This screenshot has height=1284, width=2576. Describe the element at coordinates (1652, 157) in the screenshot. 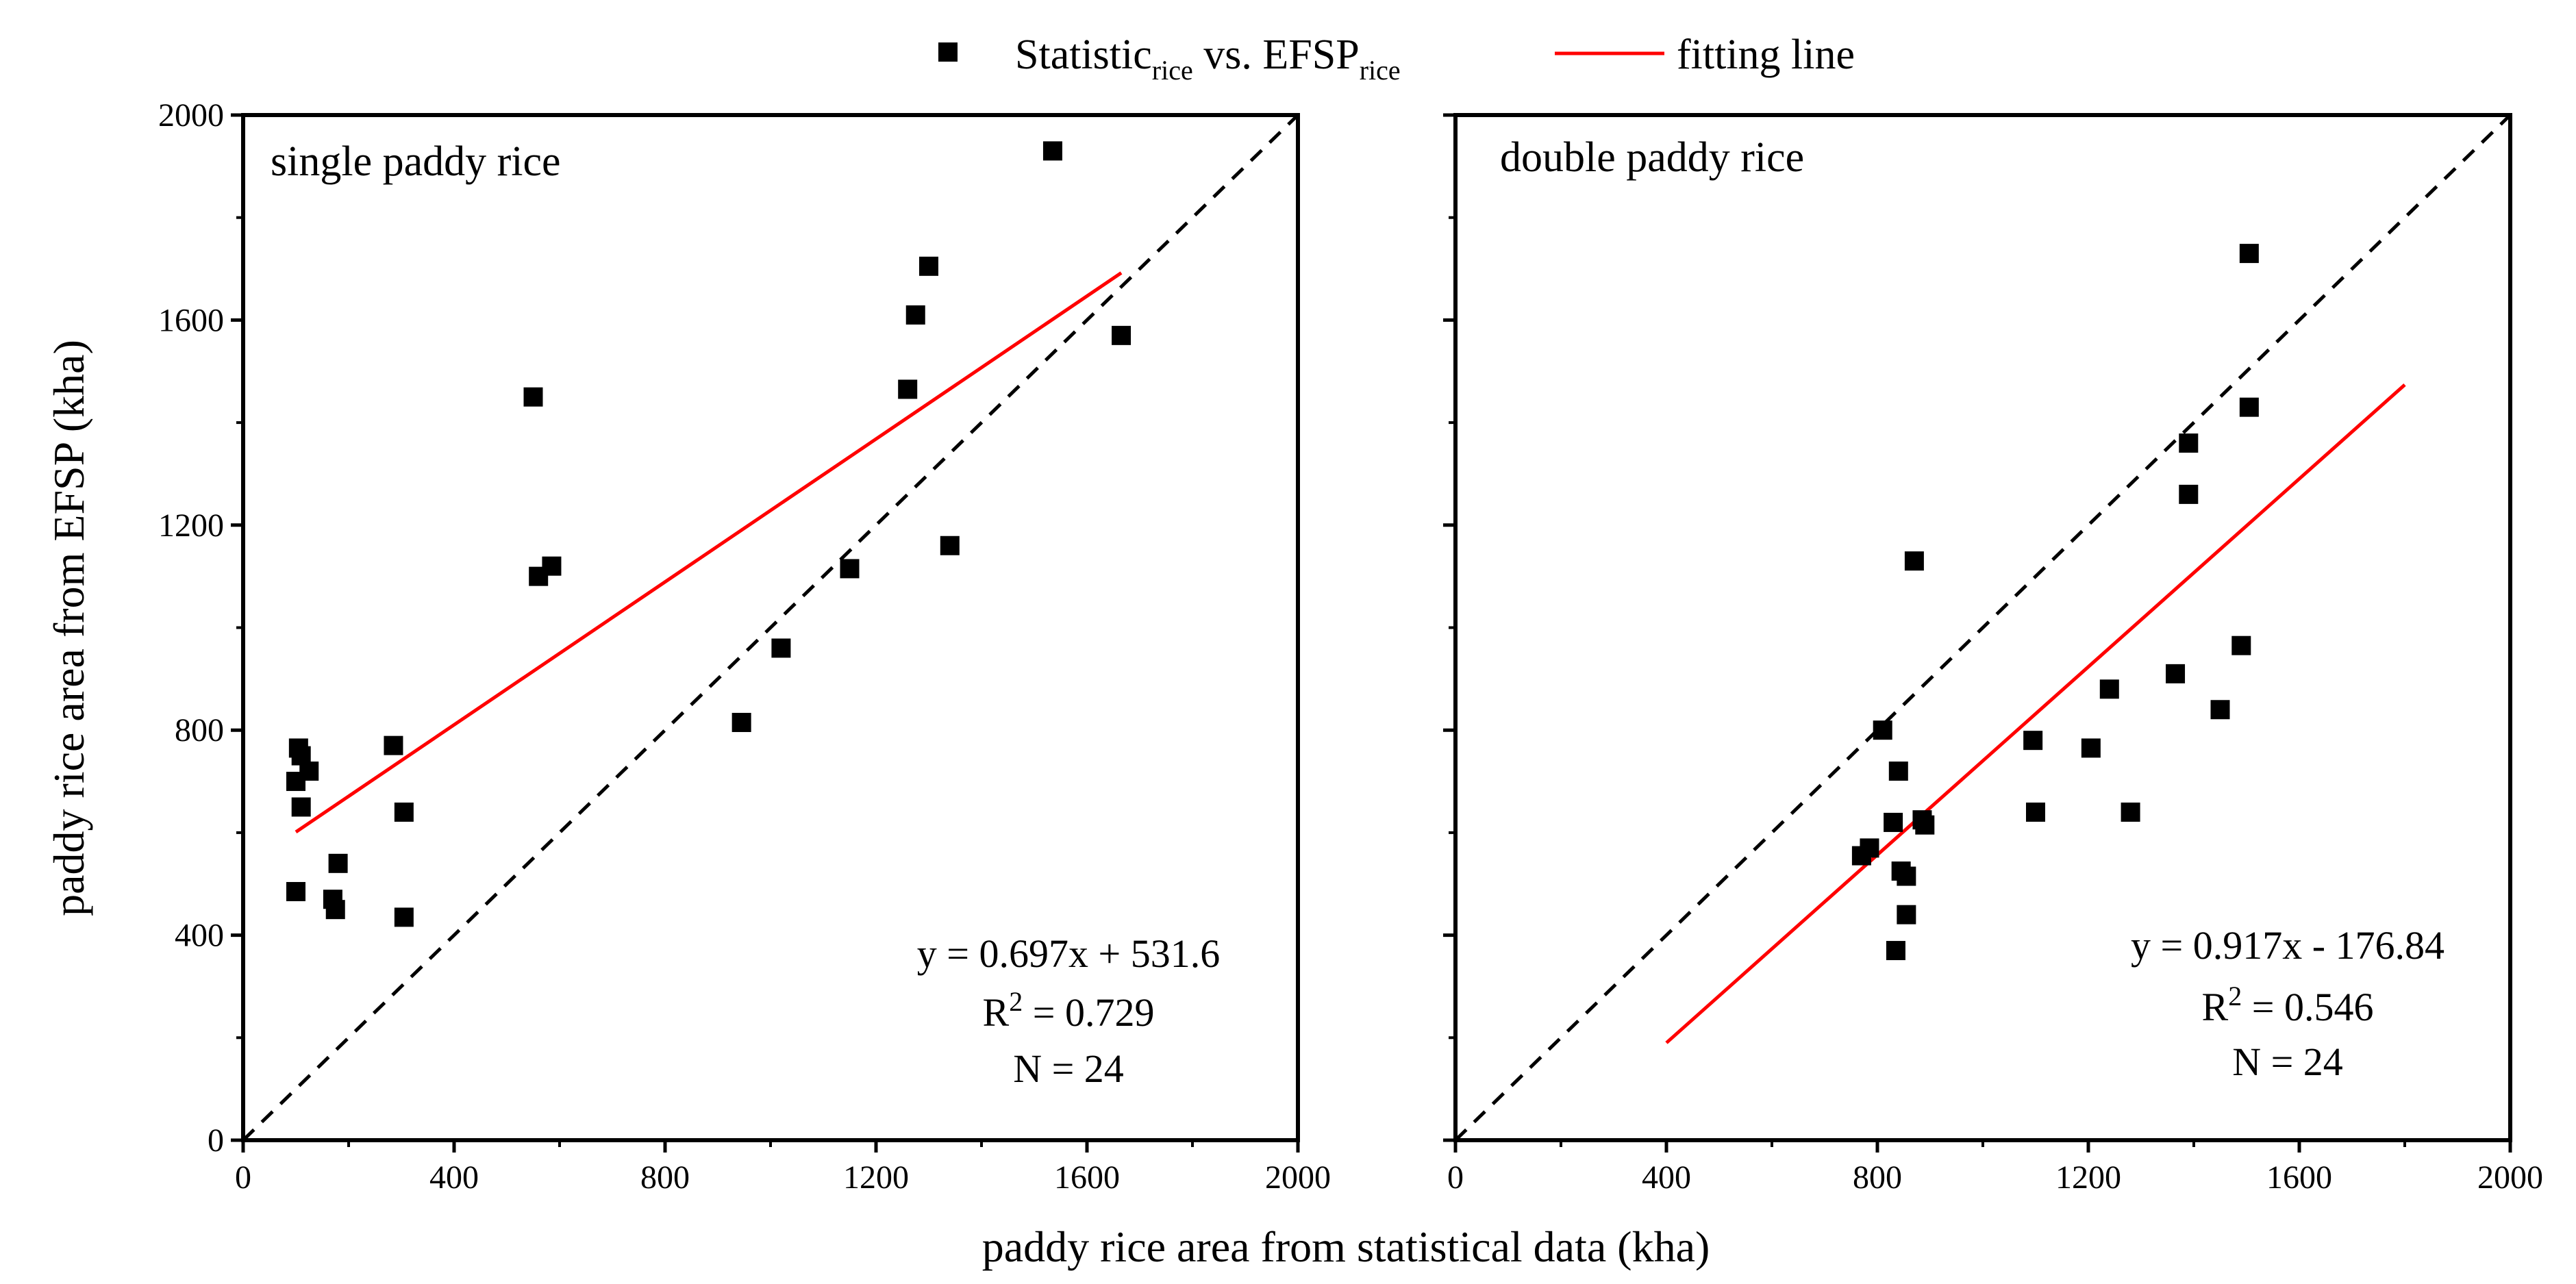

I see `panel-title: double paddy rice` at that location.